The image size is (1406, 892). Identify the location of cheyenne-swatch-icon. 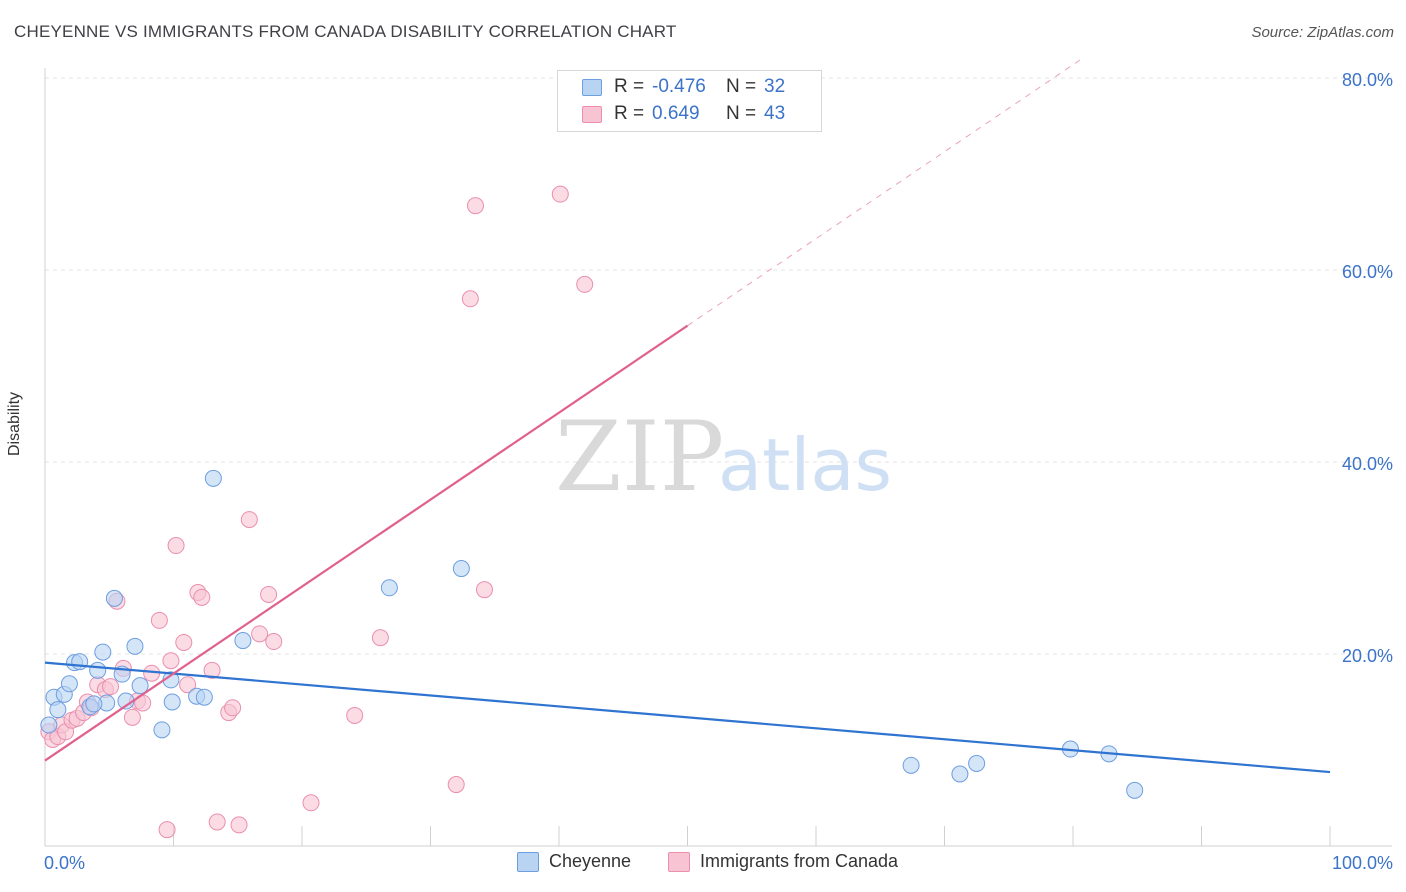
(592, 87).